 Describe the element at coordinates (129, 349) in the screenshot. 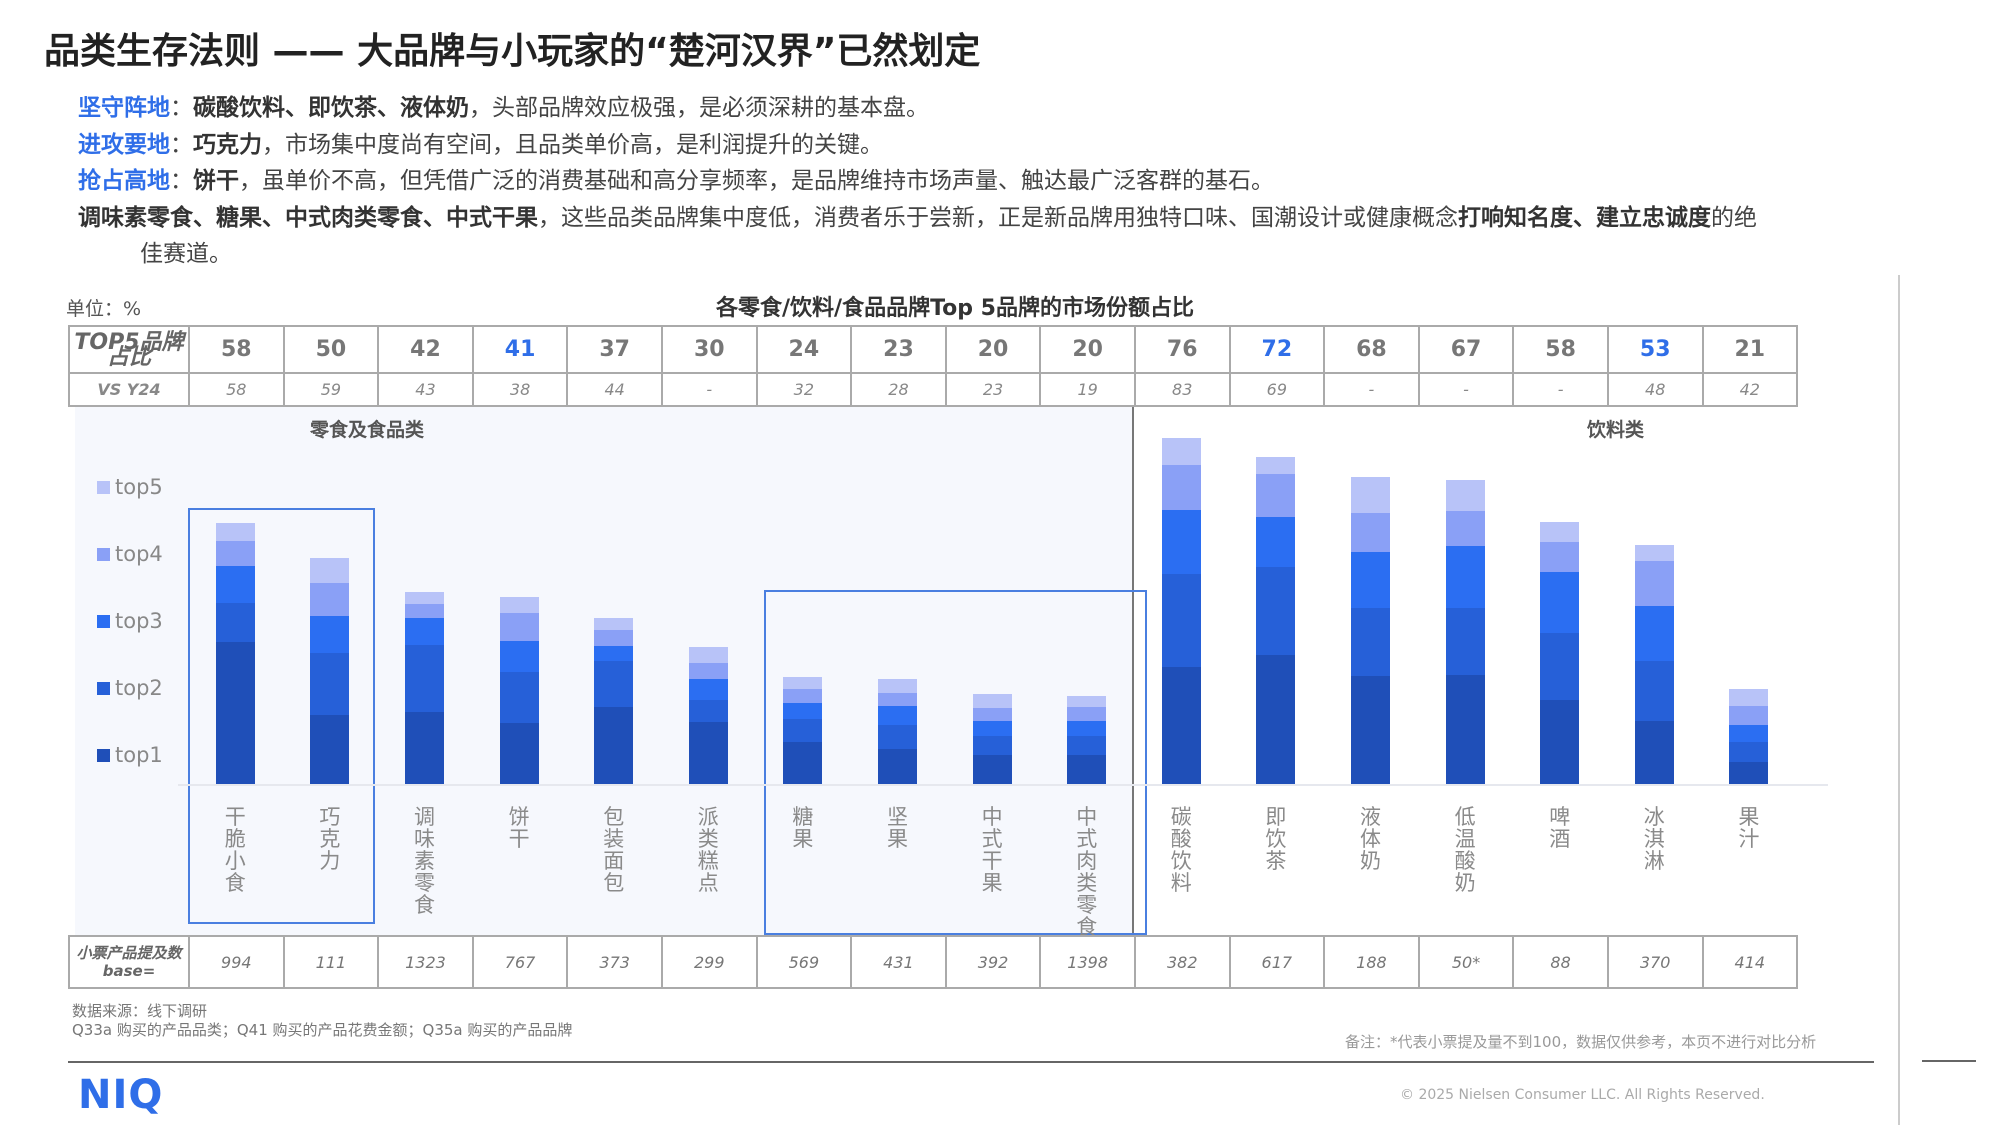

I see `row-label: TOP5品牌占比` at that location.